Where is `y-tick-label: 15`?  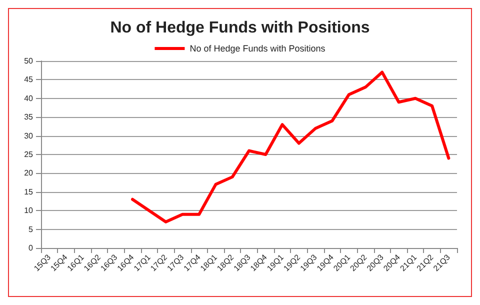 y-tick-label: 15 is located at coordinates (29, 191).